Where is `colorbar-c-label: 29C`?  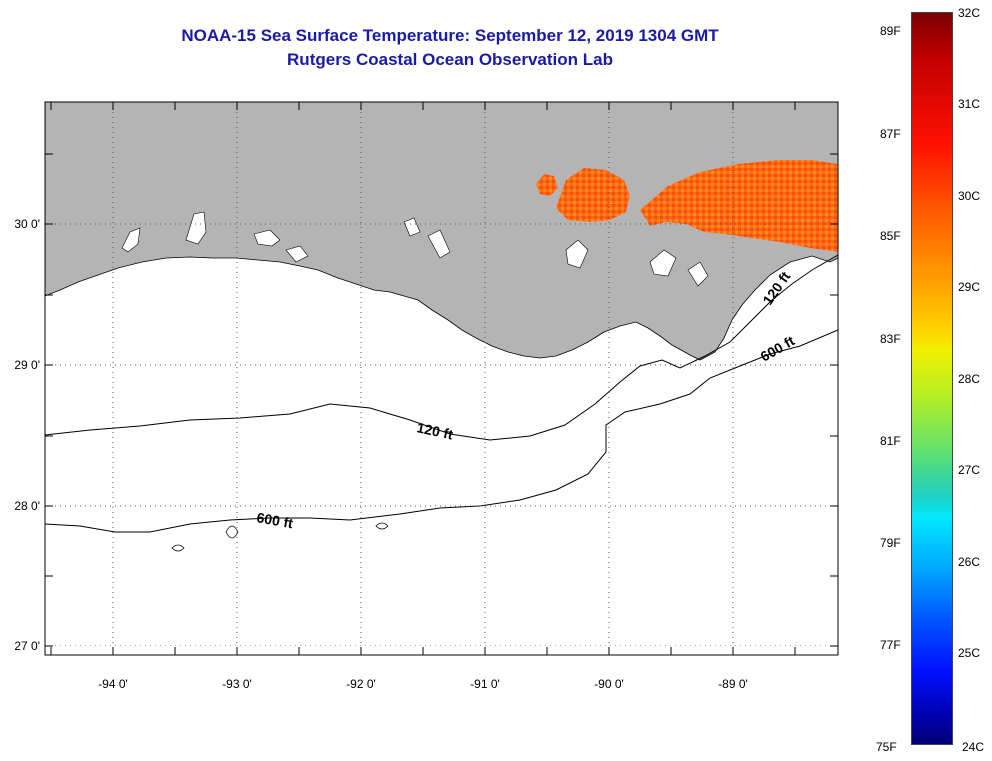
colorbar-c-label: 29C is located at coordinates (969, 287).